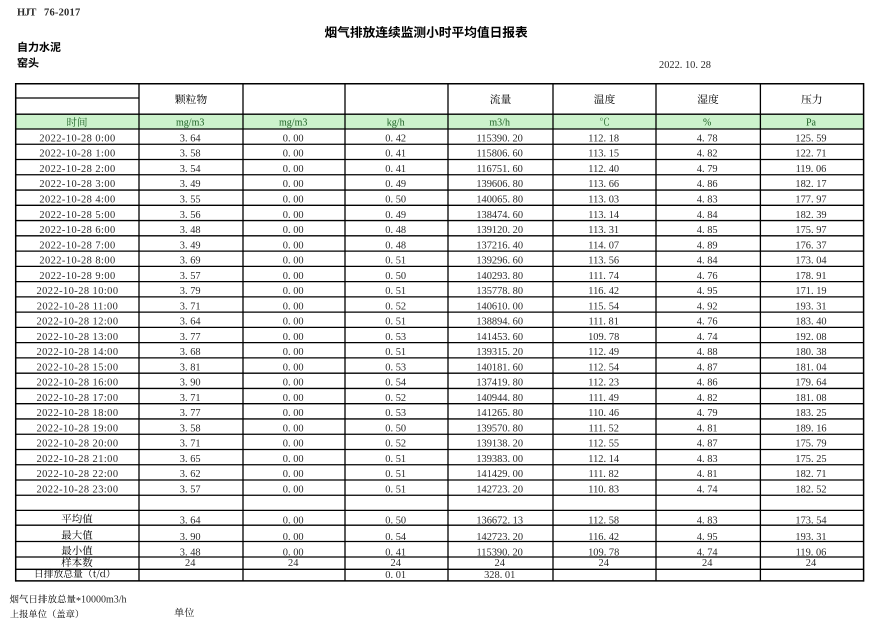  Describe the element at coordinates (78, 352) in the screenshot. I see `svg-text: 2022-10-28 14:00` at that location.